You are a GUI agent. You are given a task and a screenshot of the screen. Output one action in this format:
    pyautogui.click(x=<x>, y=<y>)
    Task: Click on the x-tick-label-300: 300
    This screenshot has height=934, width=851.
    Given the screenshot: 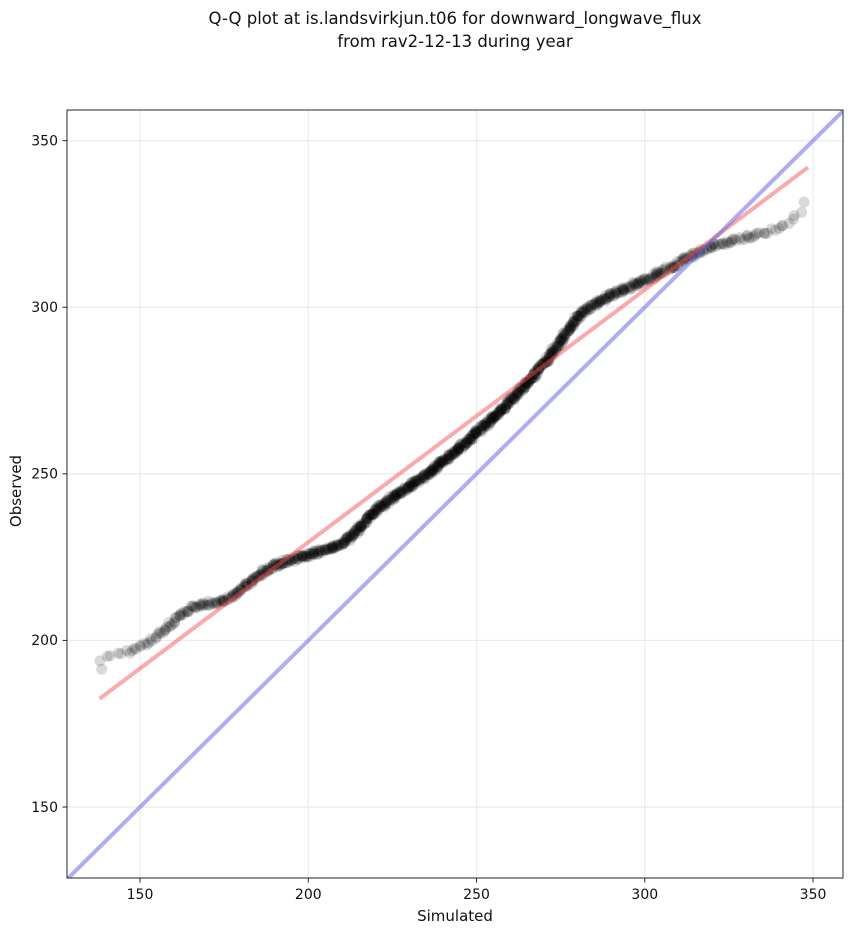 What is the action you would take?
    pyautogui.click(x=644, y=895)
    